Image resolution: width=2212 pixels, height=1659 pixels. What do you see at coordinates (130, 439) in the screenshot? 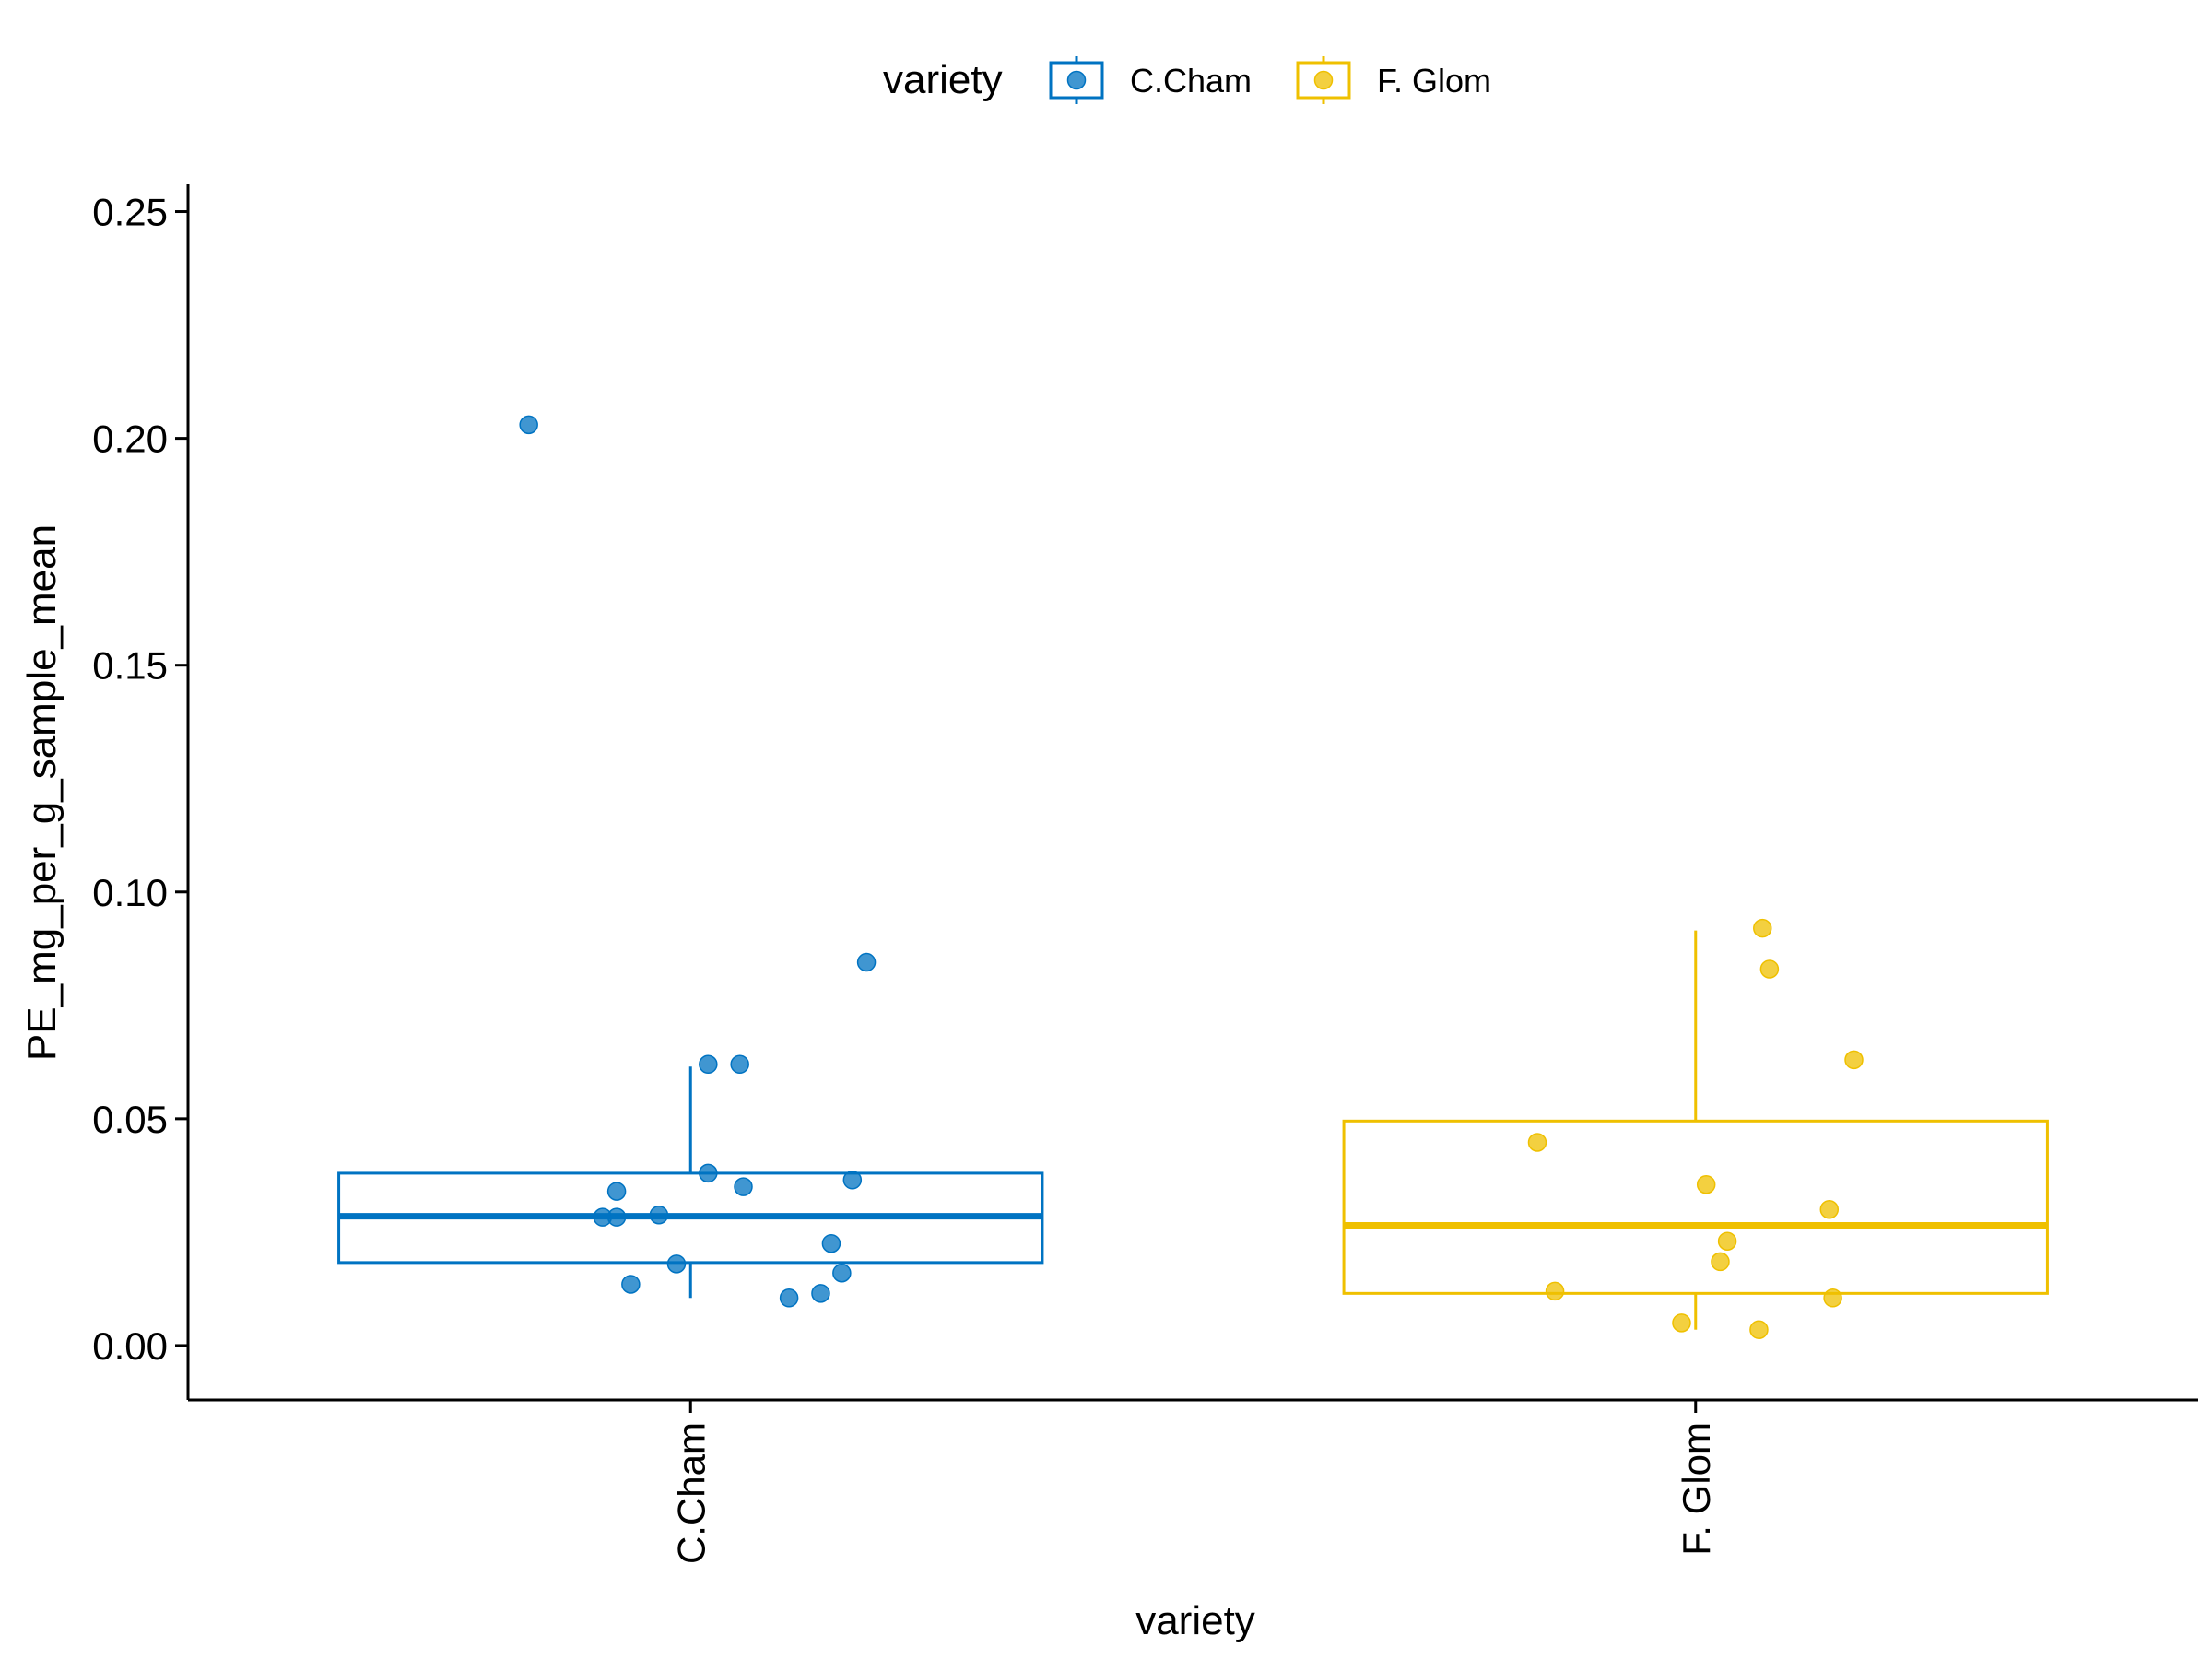
I see `y-tick-label: 0.20` at bounding box center [130, 439].